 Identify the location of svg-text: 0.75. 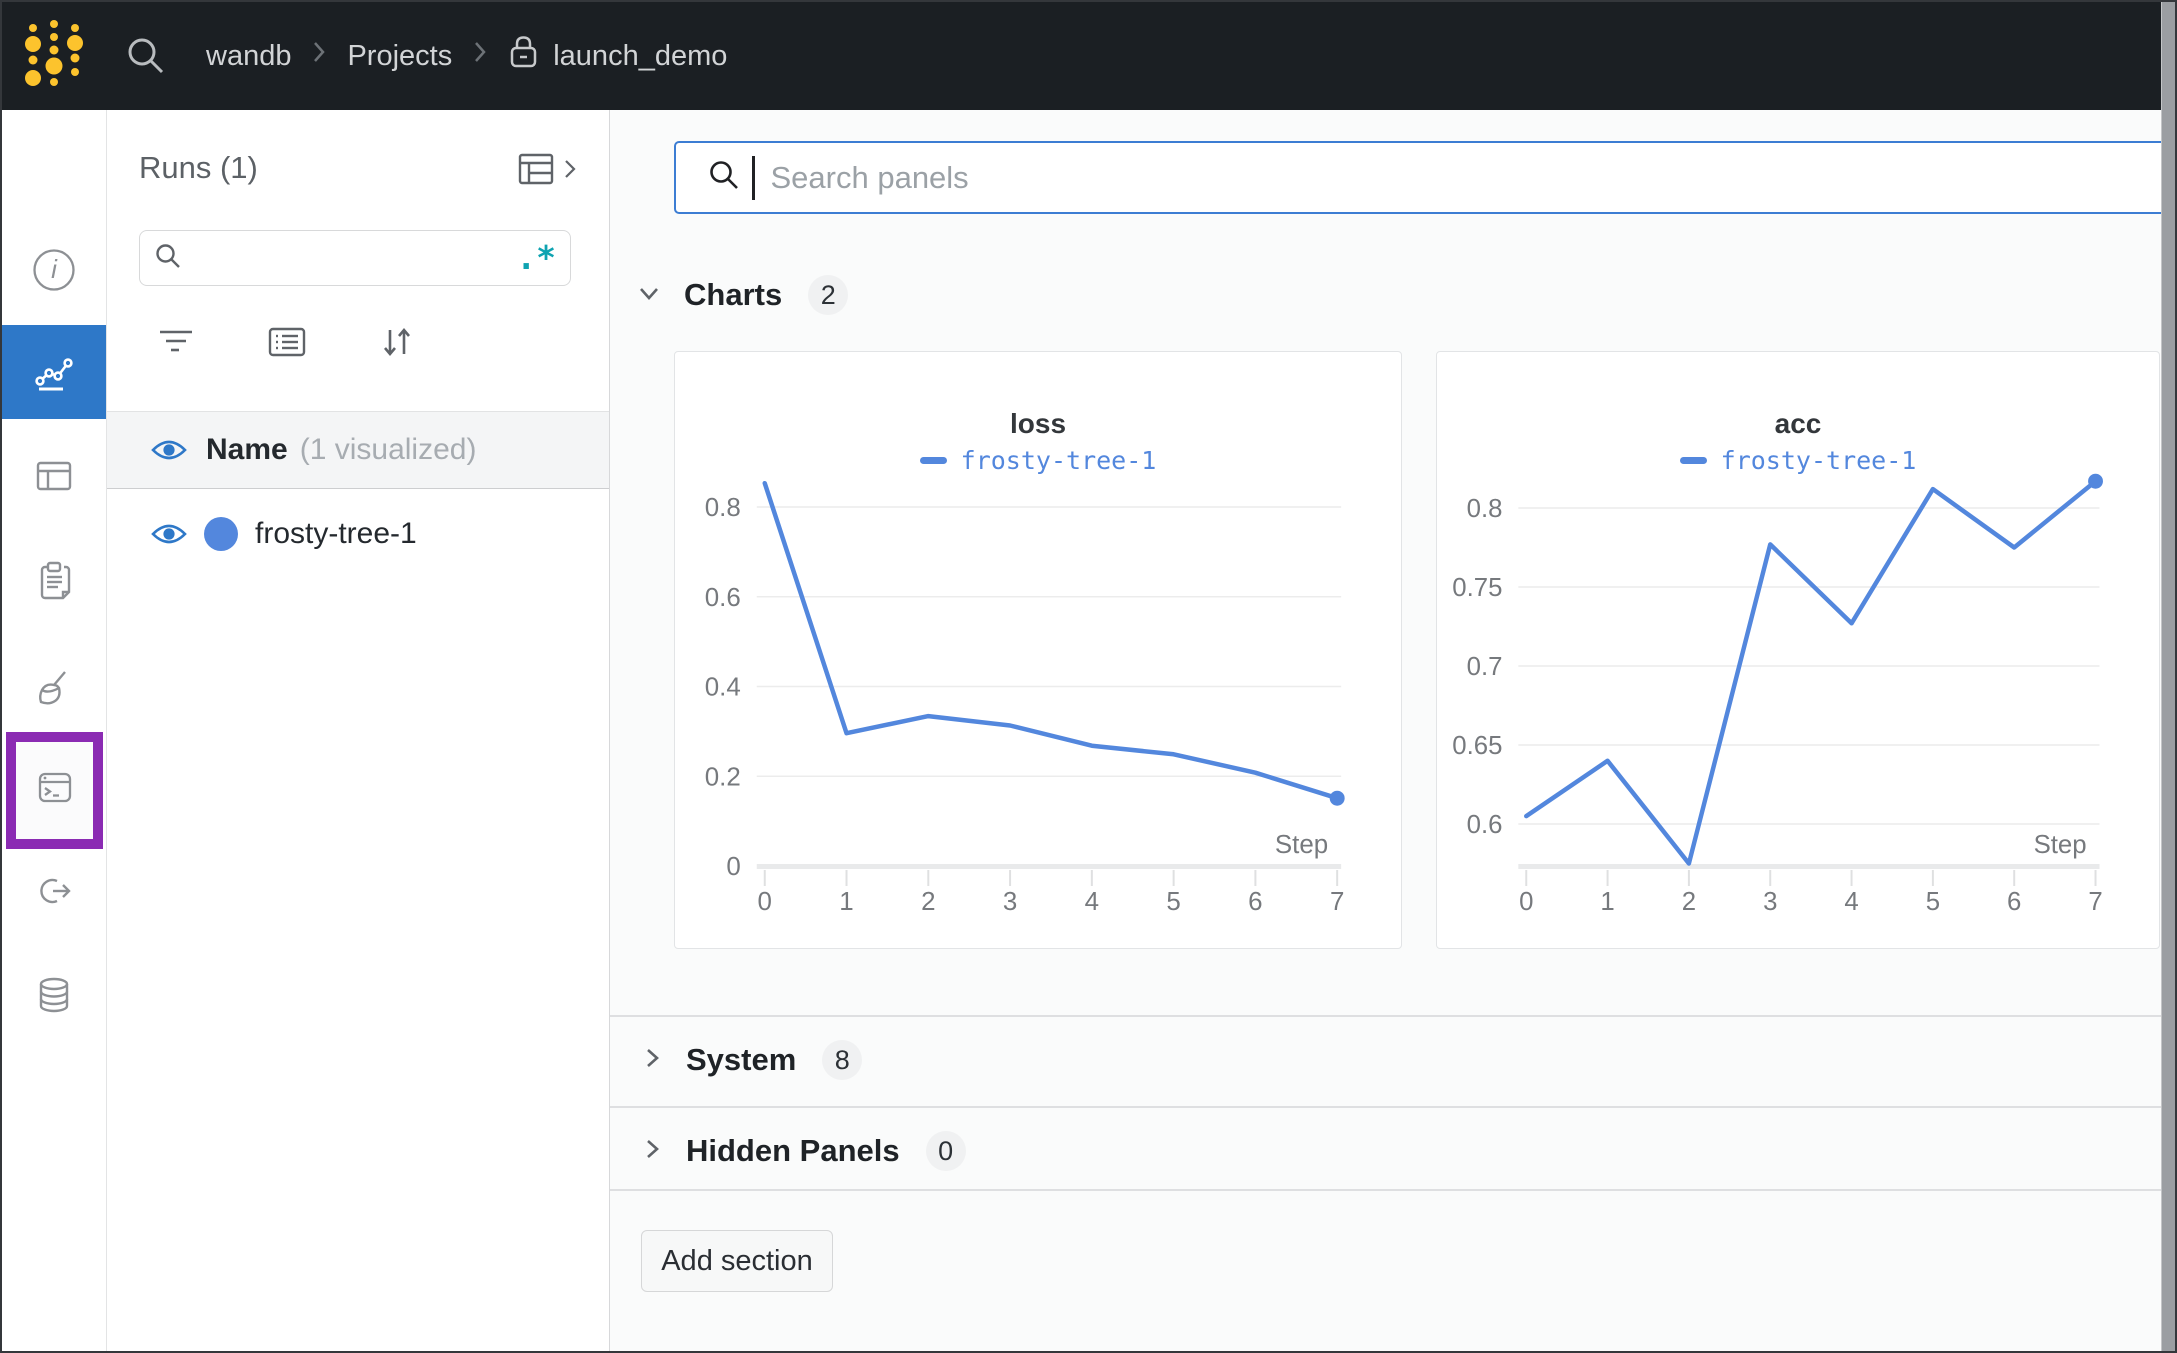
(1477, 588).